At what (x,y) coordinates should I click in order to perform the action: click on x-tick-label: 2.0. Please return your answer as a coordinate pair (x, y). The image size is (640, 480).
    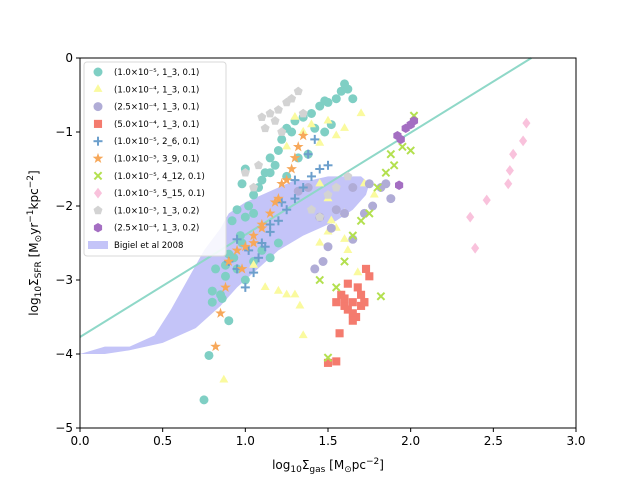
    Looking at the image, I should click on (410, 441).